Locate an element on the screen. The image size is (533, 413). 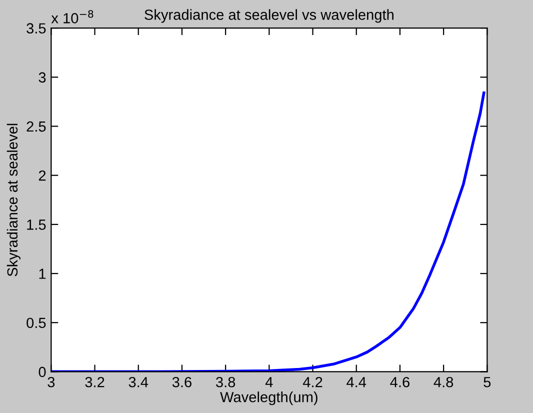
x-tick-label: 3 is located at coordinates (51, 382).